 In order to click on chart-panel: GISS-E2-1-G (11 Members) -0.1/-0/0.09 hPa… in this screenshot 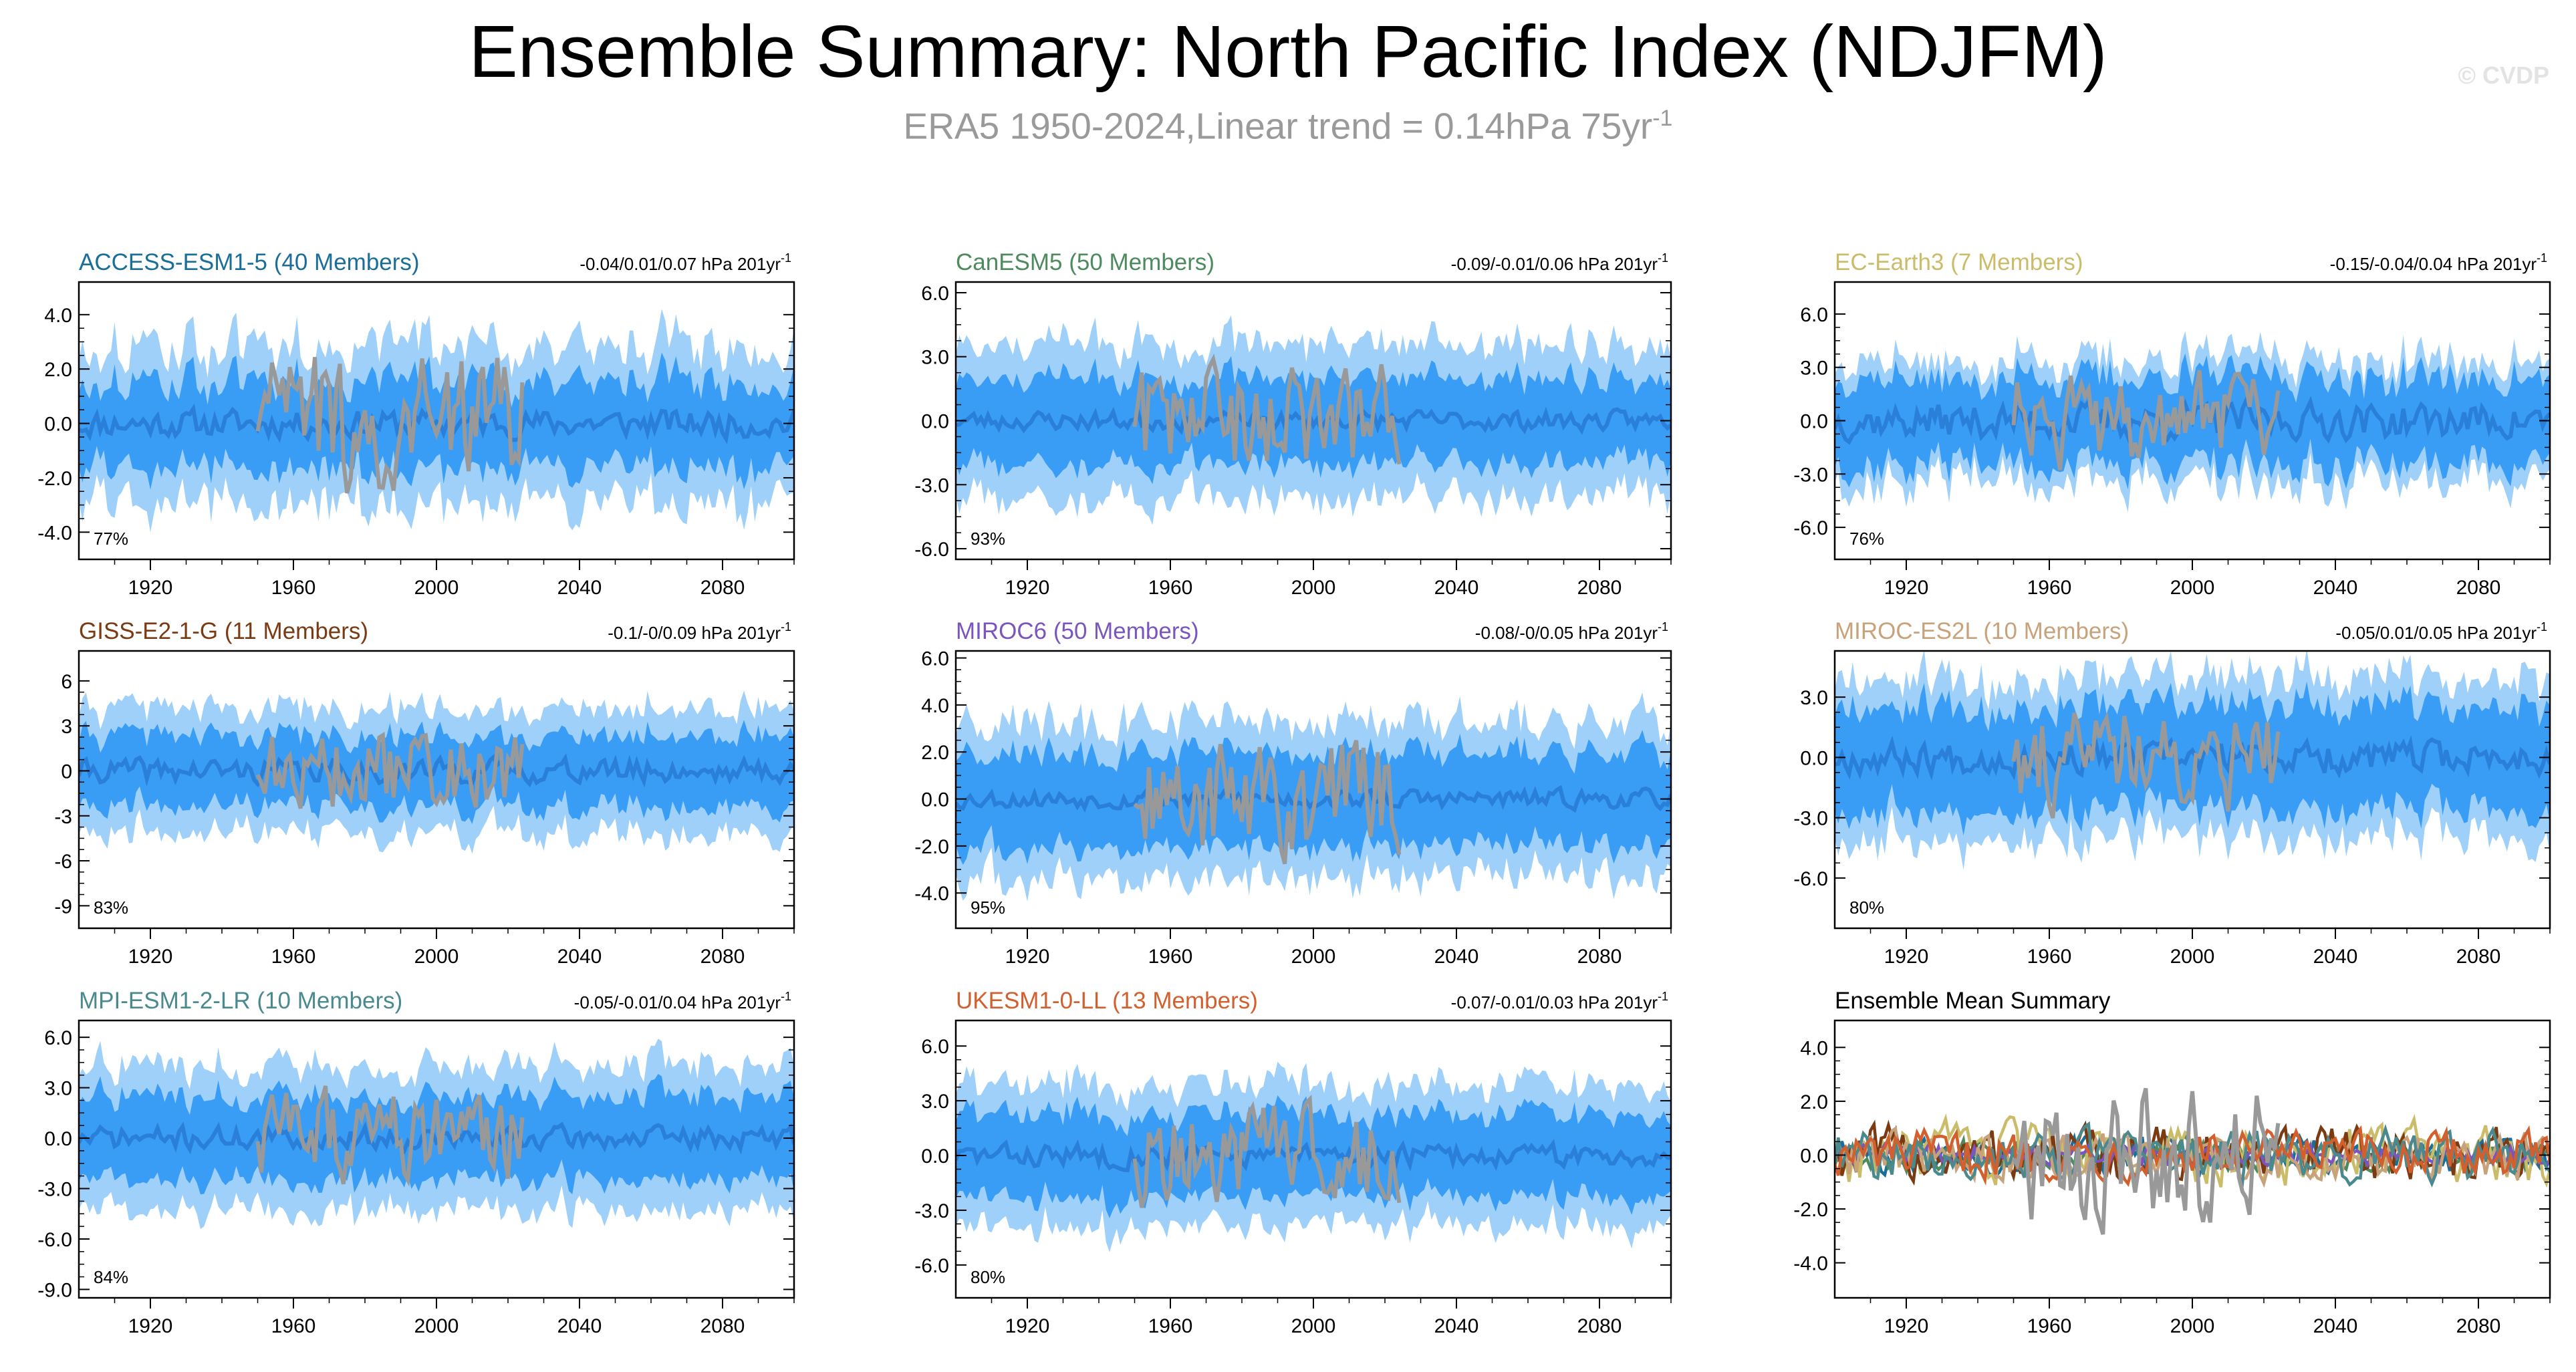, I will do `click(425, 793)`.